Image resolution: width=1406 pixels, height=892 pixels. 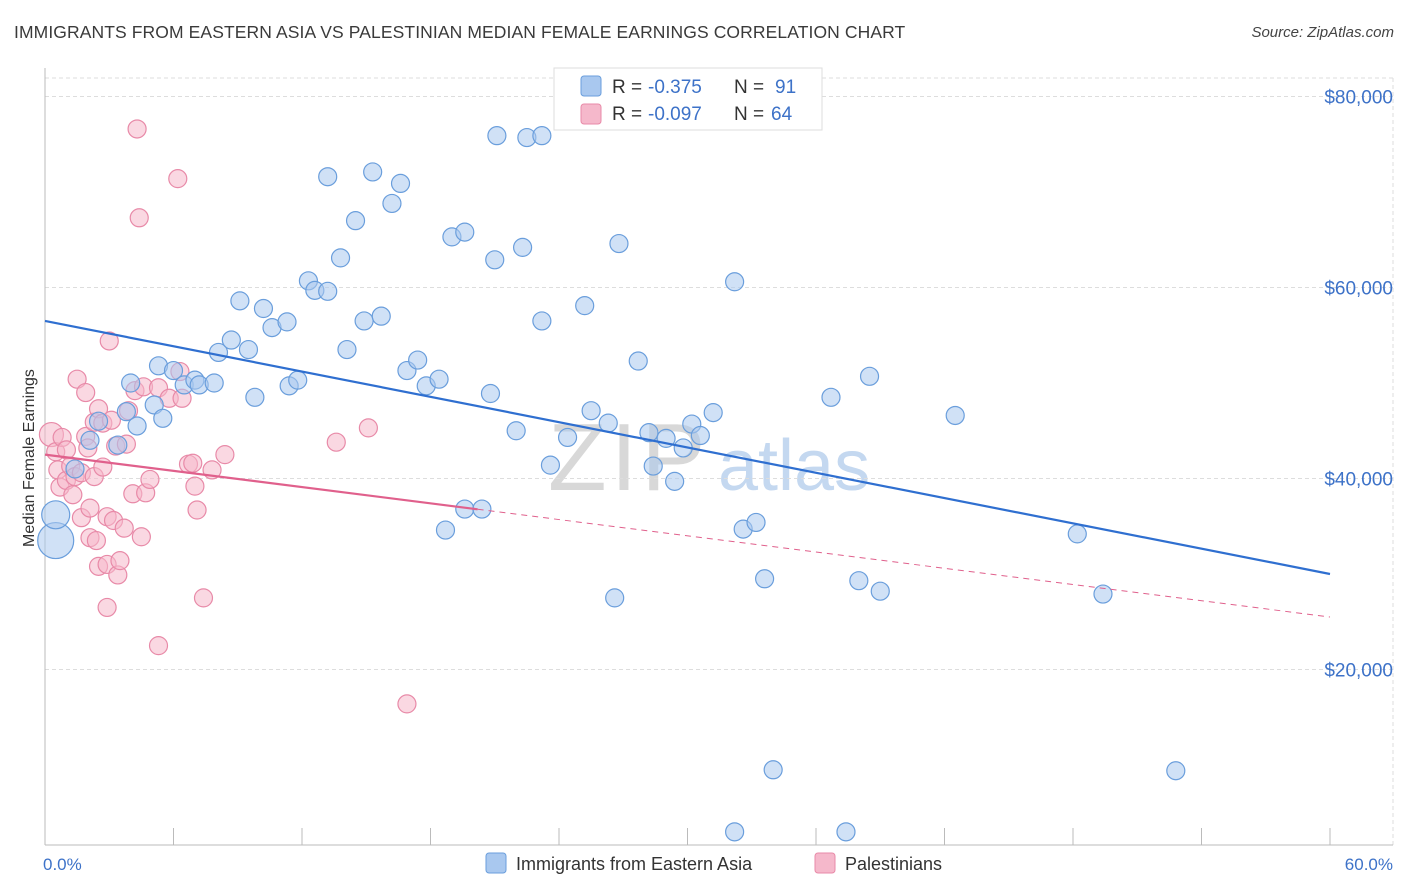 I want to click on palestinians-trend-line, so click(x=261, y=482).